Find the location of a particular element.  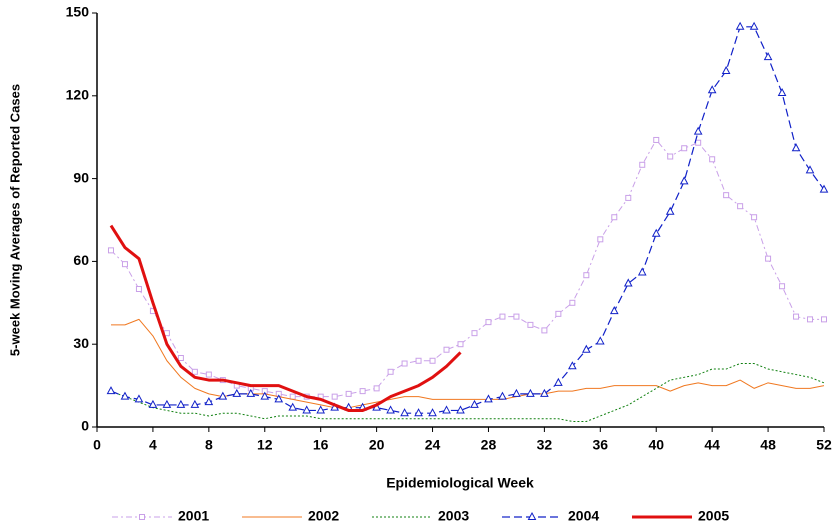

y-tick-label: 150 is located at coordinates (78, 12).